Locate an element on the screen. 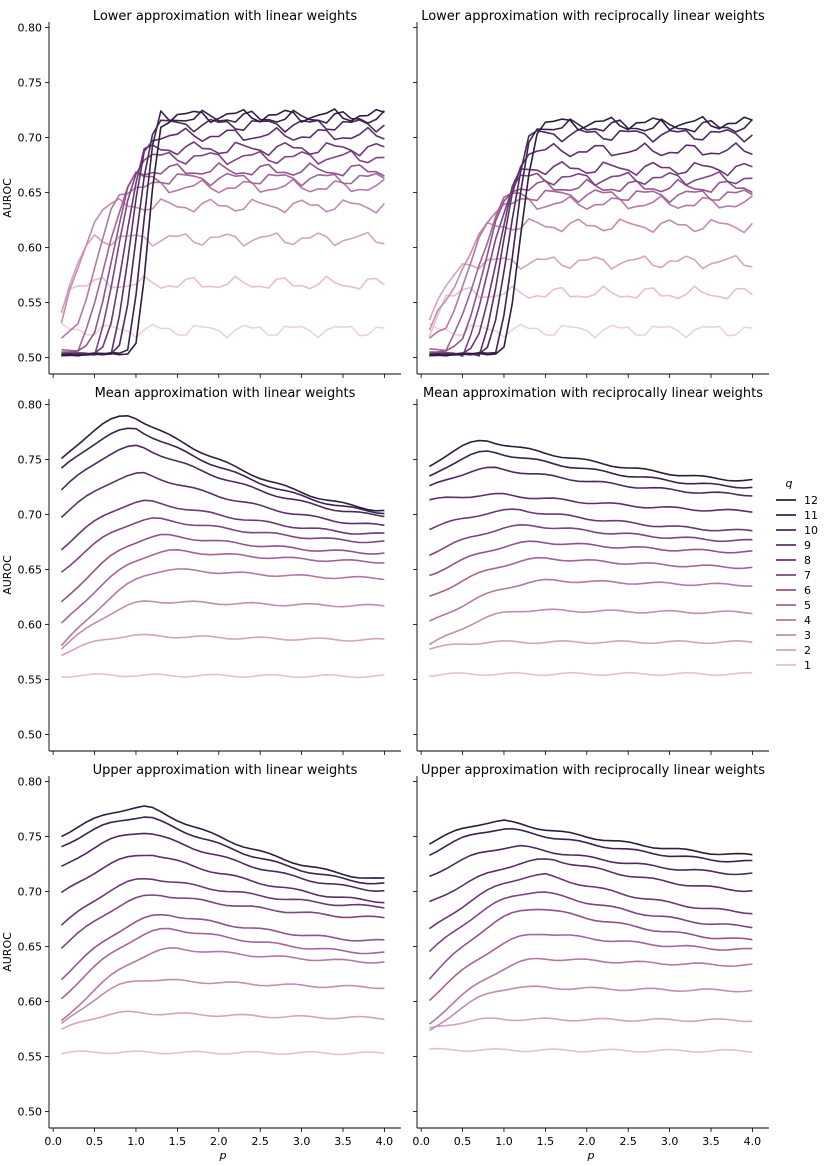  panel-2-series-q3 is located at coordinates (591, 274).